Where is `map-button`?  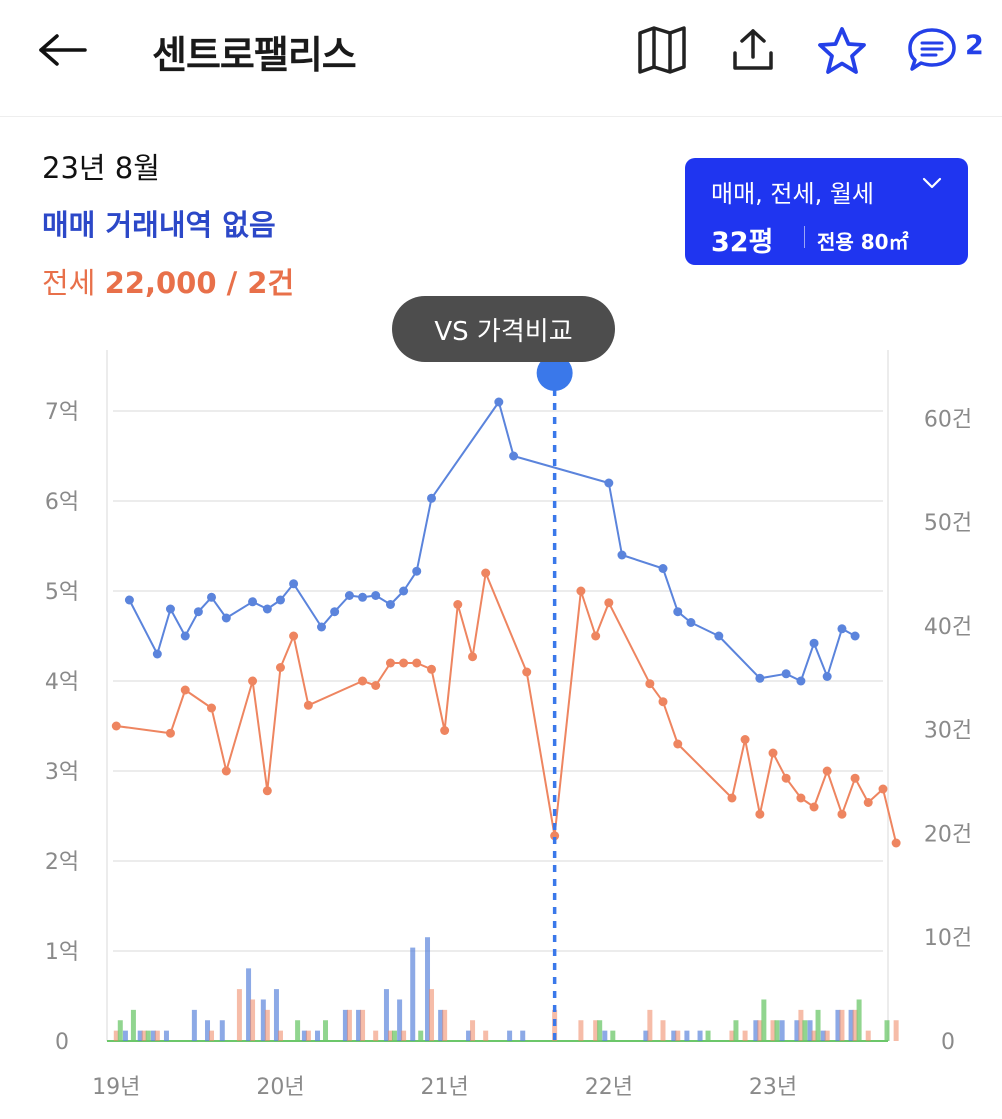 map-button is located at coordinates (662, 50).